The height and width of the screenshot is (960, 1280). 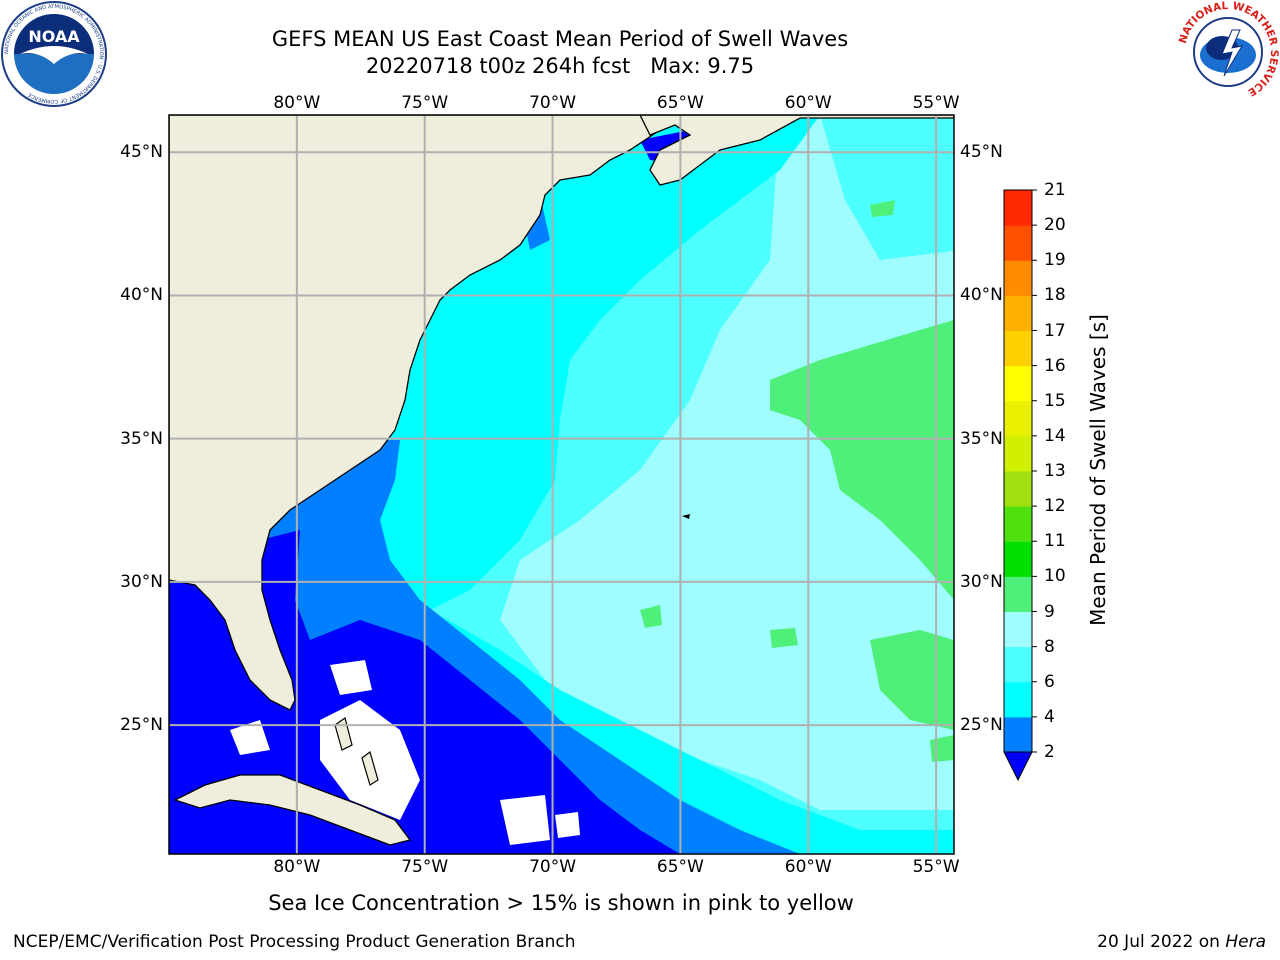 I want to click on lon-tick-bottom: 60°W, so click(x=808, y=867).